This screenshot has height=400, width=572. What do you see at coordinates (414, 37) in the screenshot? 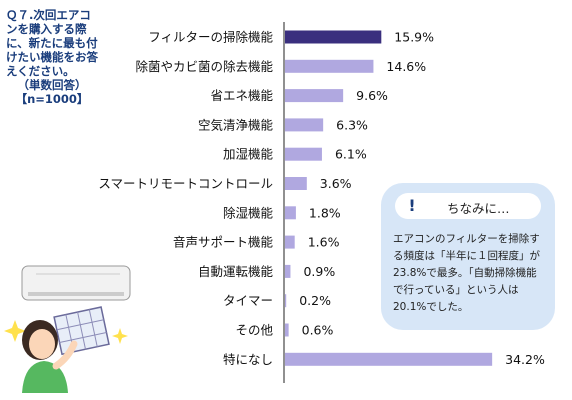
I see `value-label: 15.9%` at bounding box center [414, 37].